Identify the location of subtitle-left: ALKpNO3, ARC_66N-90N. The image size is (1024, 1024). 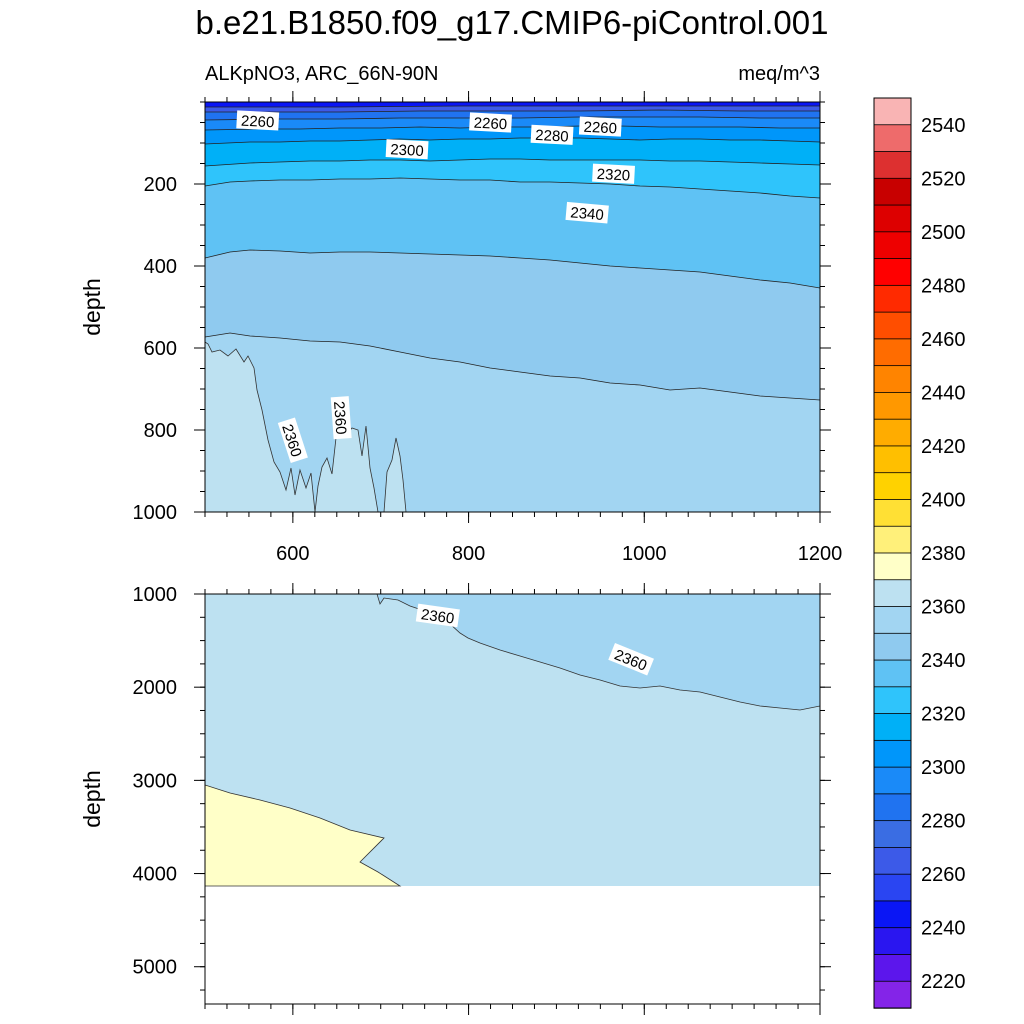
(321, 74).